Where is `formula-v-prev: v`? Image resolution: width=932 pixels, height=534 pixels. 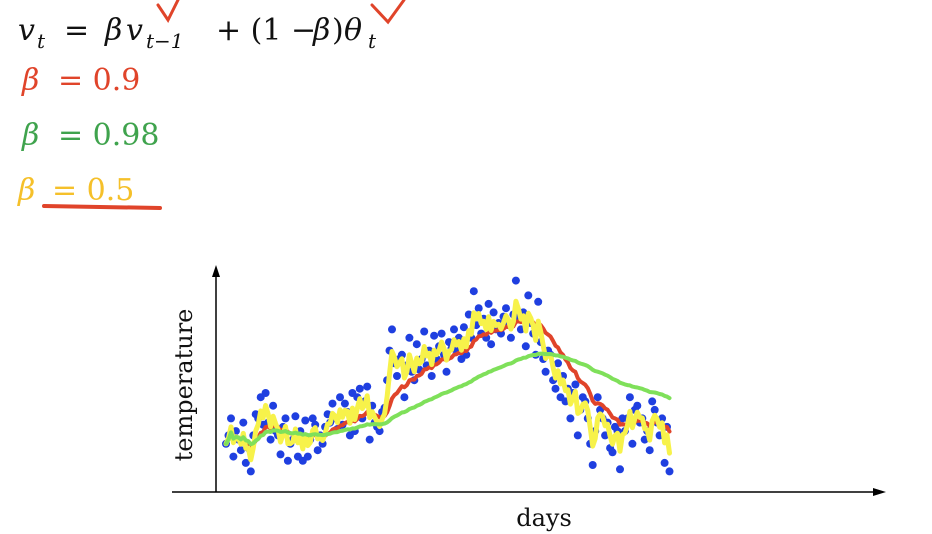 formula-v-prev: v is located at coordinates (134, 30).